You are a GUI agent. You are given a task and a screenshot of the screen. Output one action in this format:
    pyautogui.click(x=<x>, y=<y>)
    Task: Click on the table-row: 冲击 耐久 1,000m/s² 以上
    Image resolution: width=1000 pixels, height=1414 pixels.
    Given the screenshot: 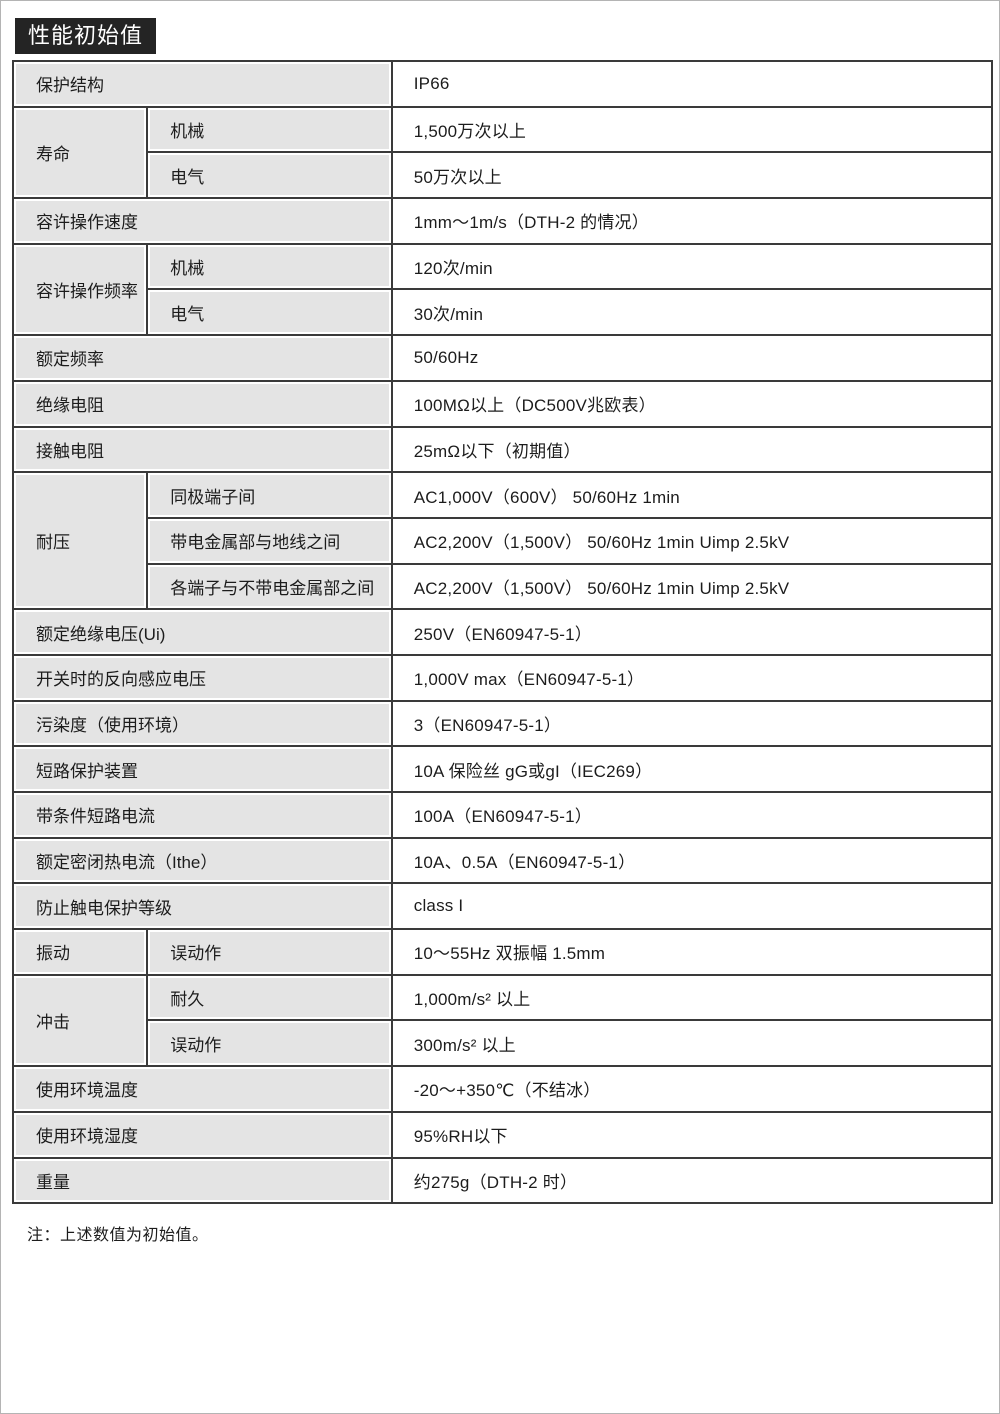 What is the action you would take?
    pyautogui.click(x=502, y=1020)
    